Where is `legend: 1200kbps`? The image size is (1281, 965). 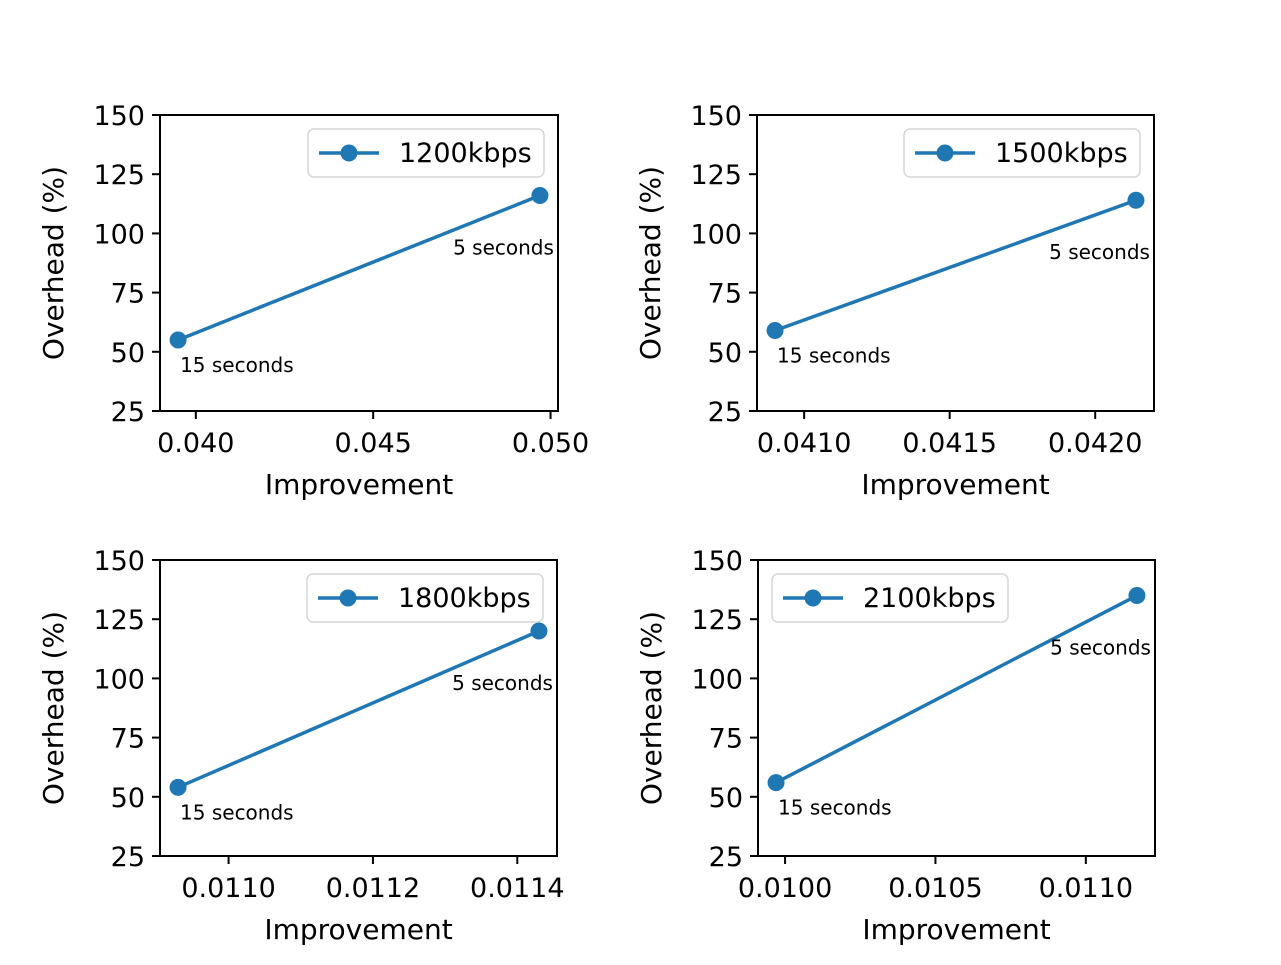
legend: 1200kbps is located at coordinates (426, 153).